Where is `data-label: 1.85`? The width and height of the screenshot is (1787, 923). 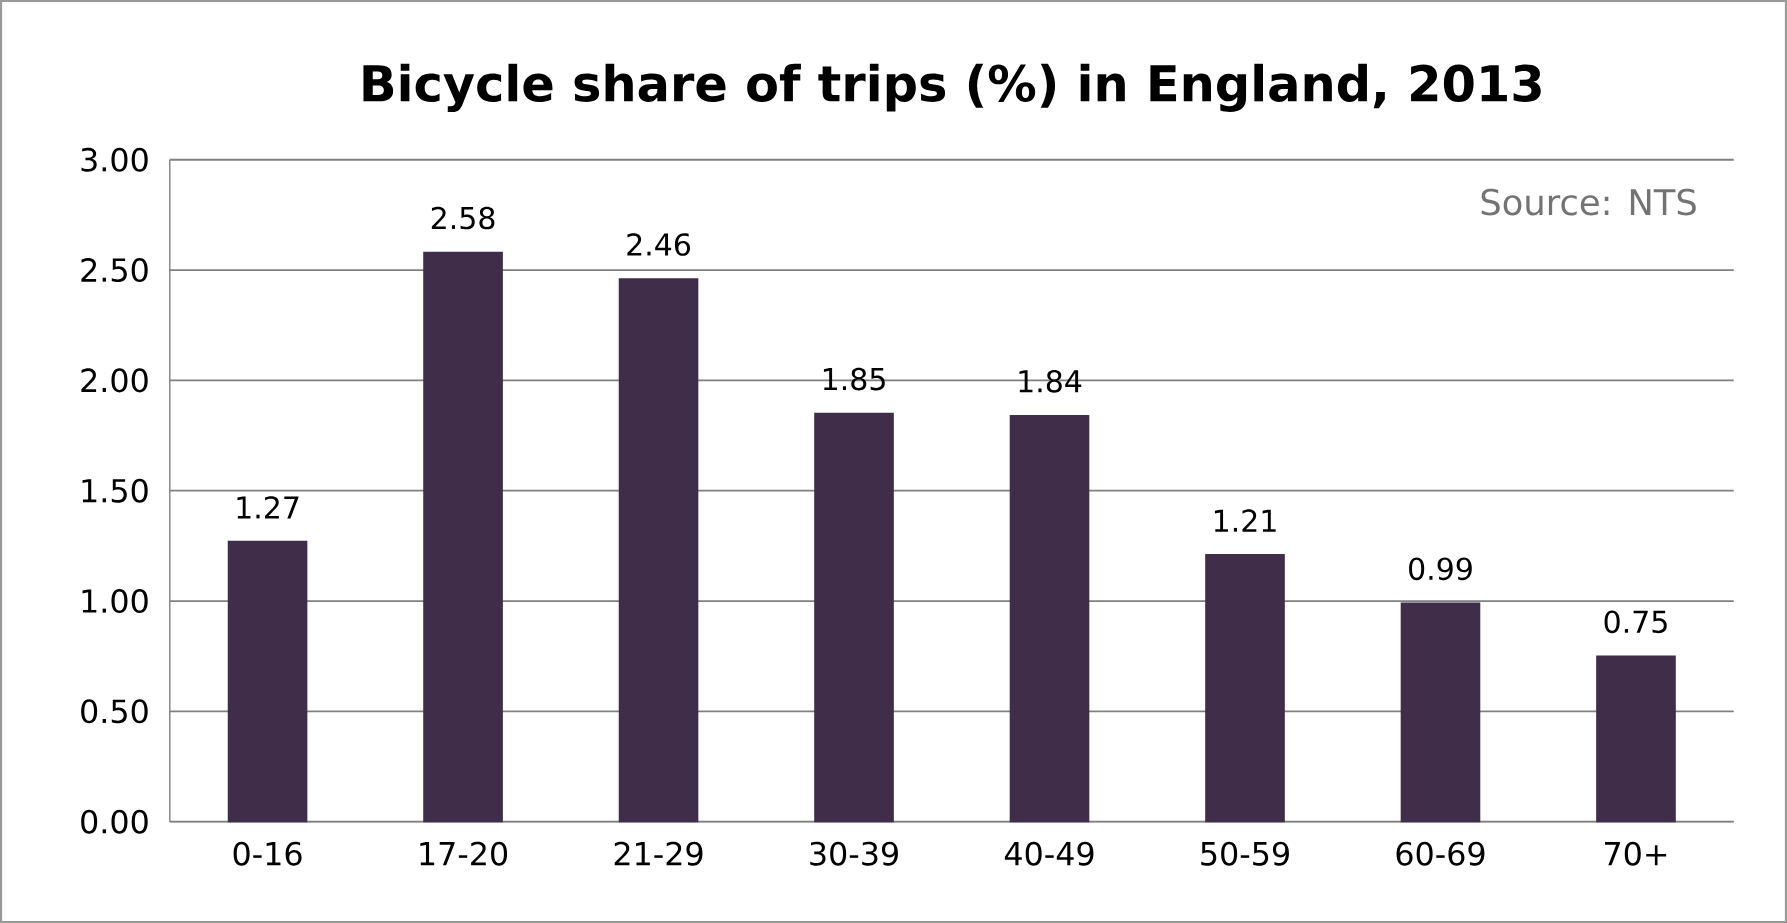 data-label: 1.85 is located at coordinates (854, 379).